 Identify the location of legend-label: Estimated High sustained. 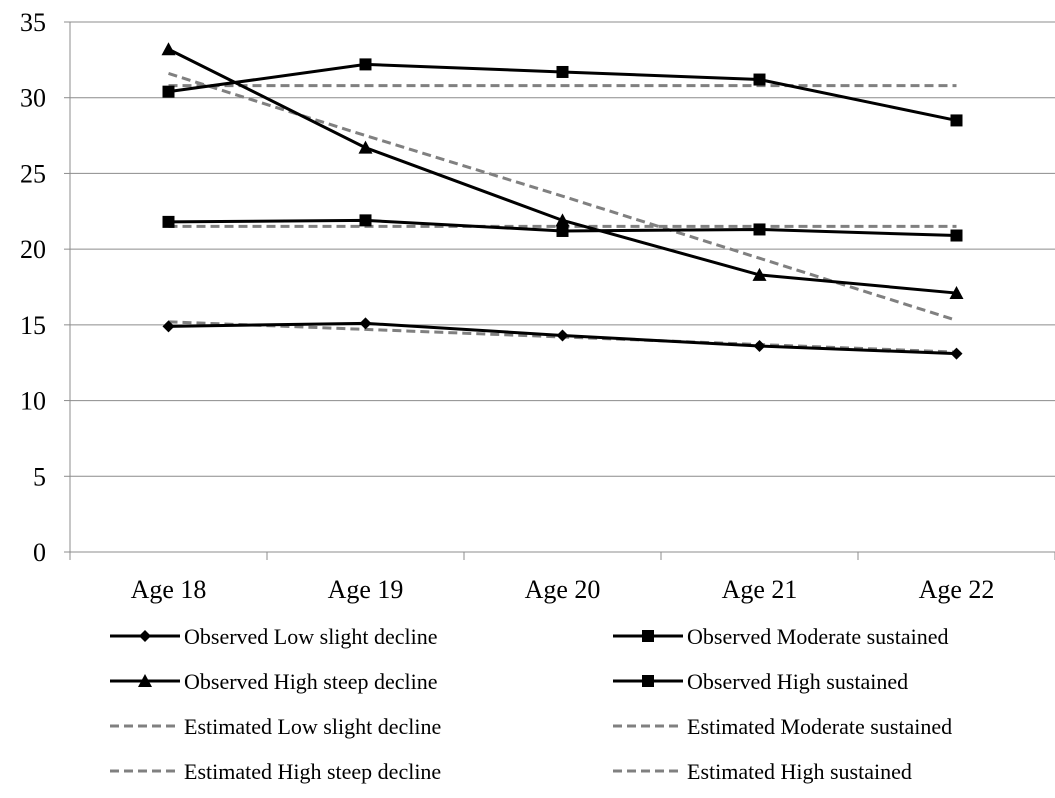
(799, 771).